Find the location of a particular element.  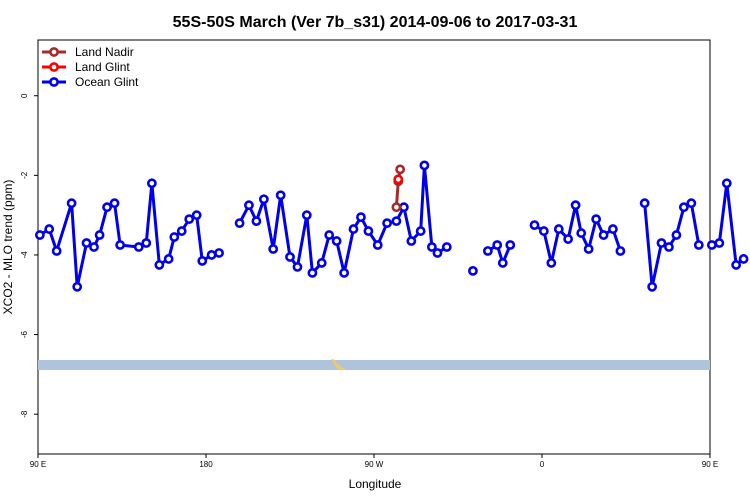

legend-label: Ocean Glint is located at coordinates (107, 82).